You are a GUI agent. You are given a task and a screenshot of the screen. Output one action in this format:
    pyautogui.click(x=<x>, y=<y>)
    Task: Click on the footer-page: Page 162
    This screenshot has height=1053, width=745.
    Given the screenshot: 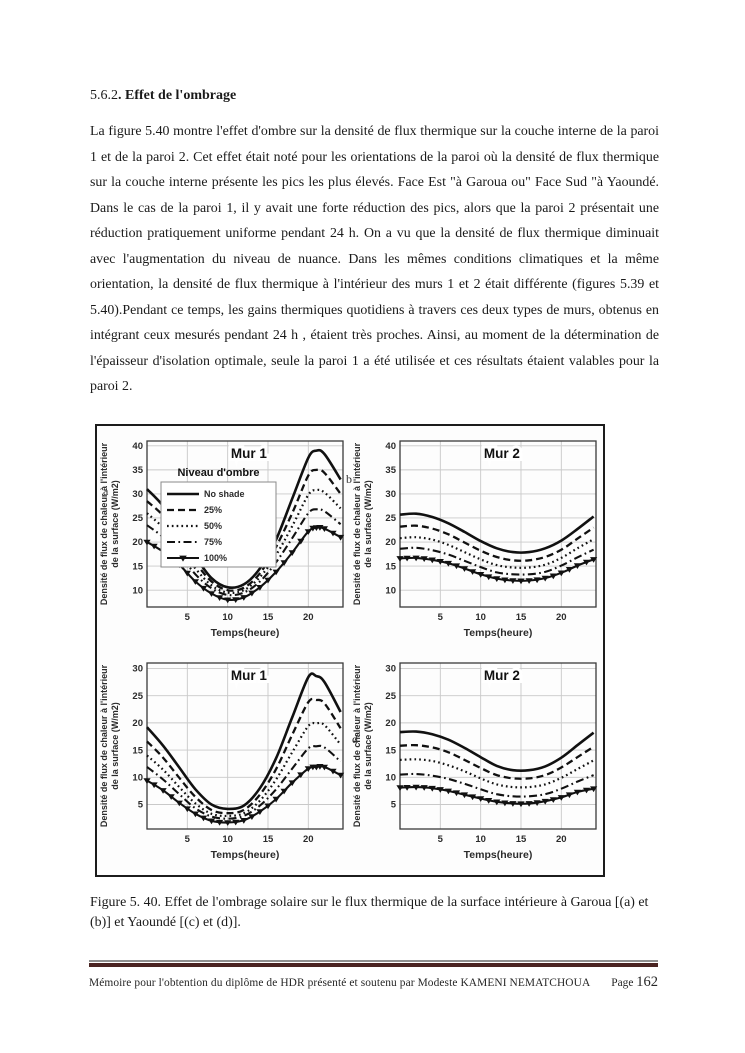 What is the action you would take?
    pyautogui.click(x=634, y=982)
    